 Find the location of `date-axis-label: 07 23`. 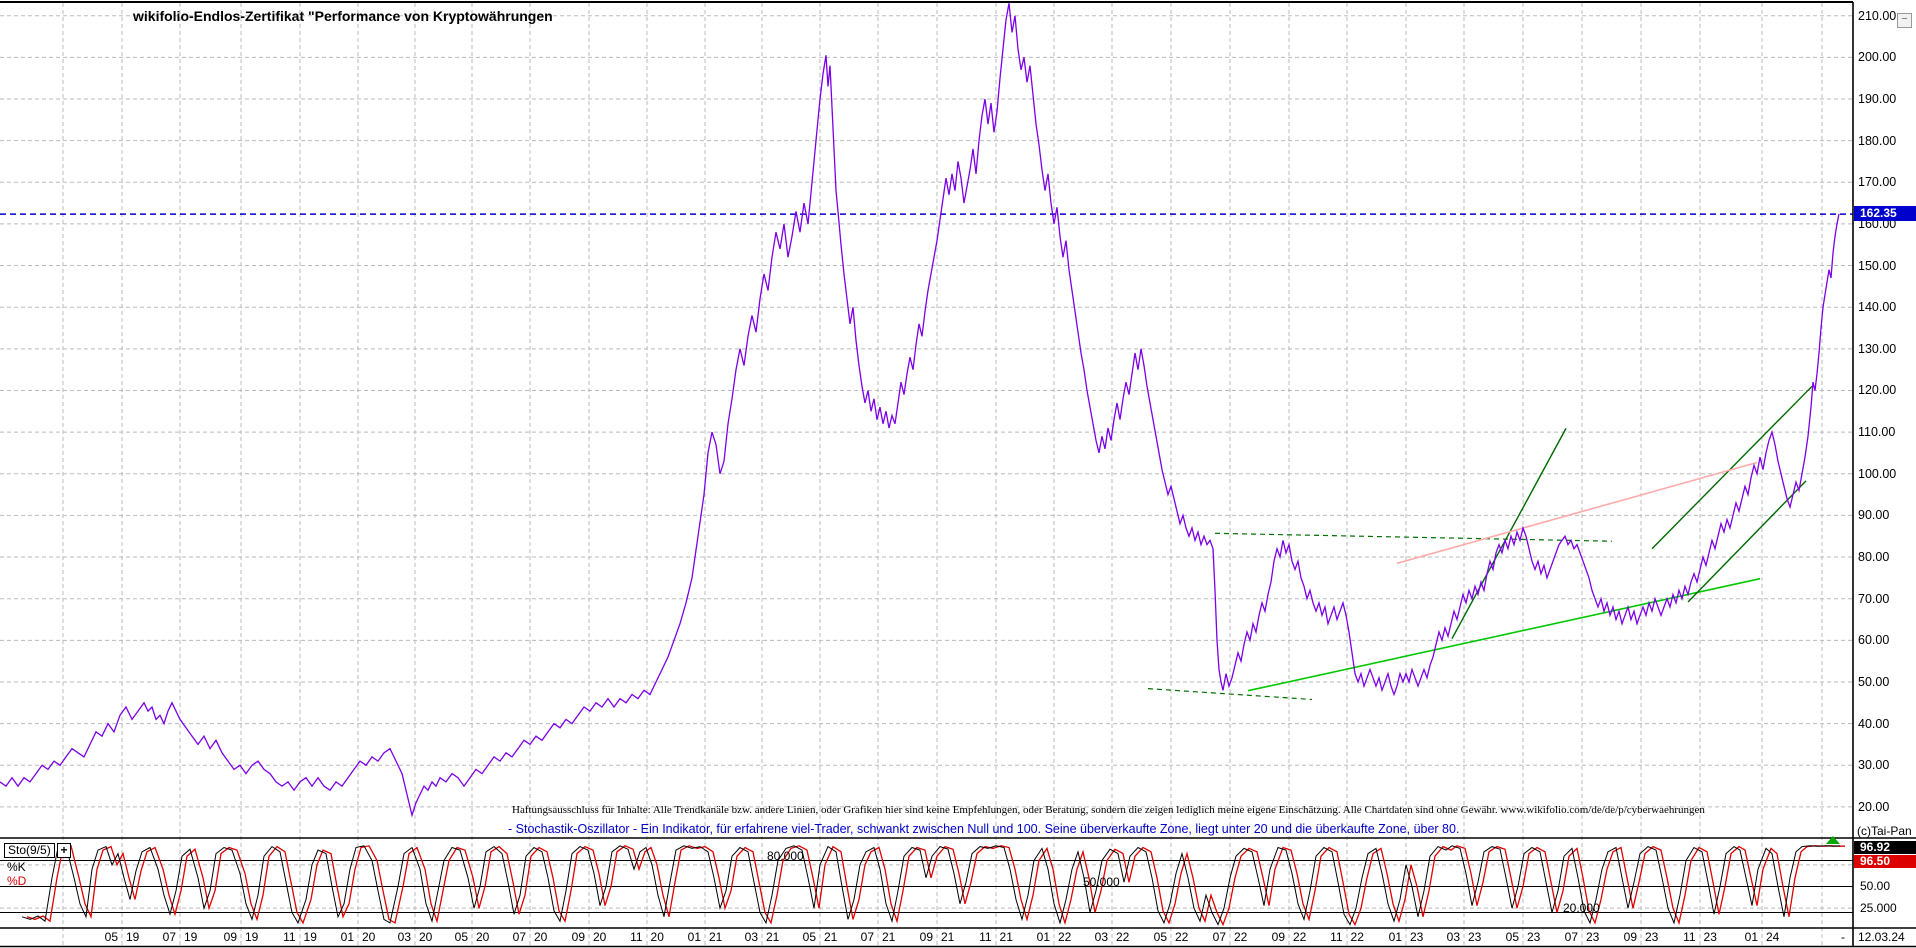

date-axis-label: 07 23 is located at coordinates (1582, 937).